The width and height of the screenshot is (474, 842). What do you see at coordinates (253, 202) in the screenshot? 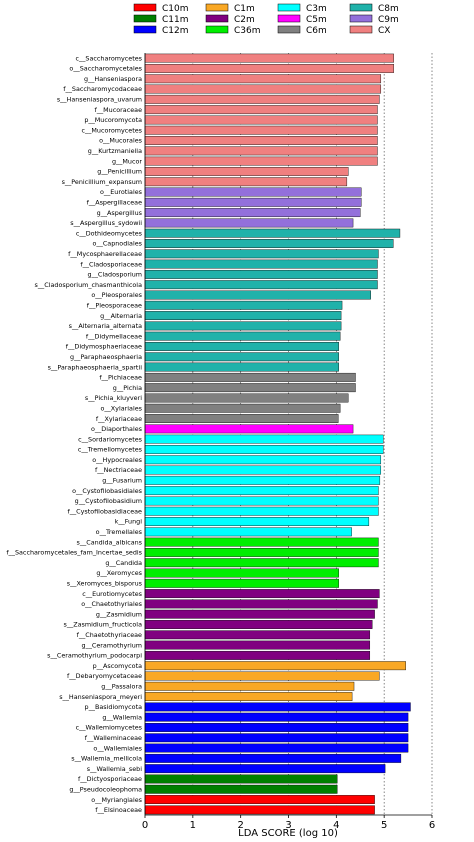
I see `bar-f-aspergillaceae` at bounding box center [253, 202].